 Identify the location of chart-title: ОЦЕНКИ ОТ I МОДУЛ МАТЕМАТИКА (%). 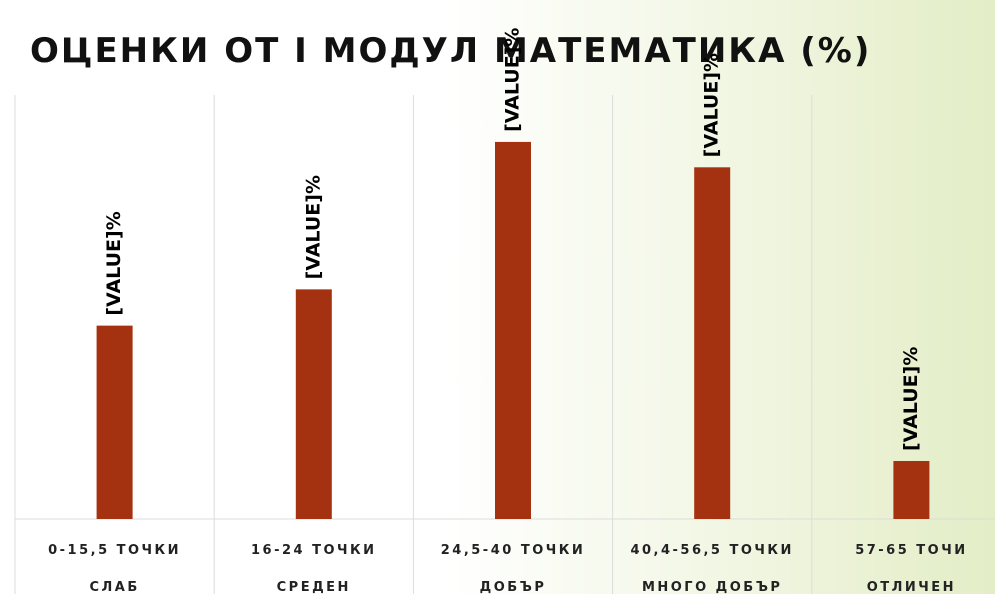
(450, 51).